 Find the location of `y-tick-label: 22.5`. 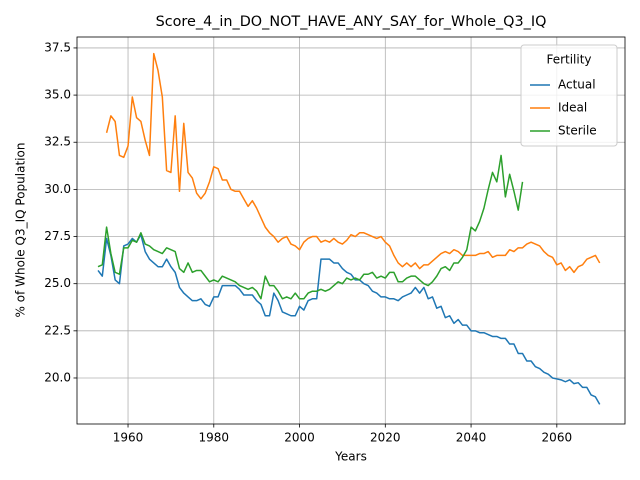

y-tick-label: 22.5 is located at coordinates (57, 330).